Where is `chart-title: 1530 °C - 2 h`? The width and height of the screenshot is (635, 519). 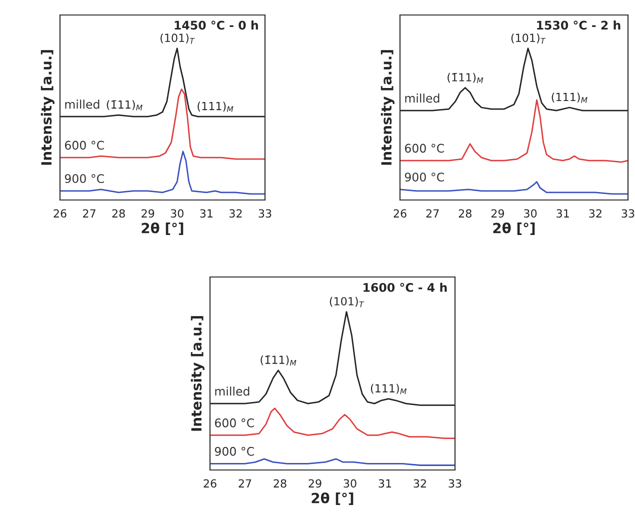
chart-title: 1530 °C - 2 h is located at coordinates (578, 25).